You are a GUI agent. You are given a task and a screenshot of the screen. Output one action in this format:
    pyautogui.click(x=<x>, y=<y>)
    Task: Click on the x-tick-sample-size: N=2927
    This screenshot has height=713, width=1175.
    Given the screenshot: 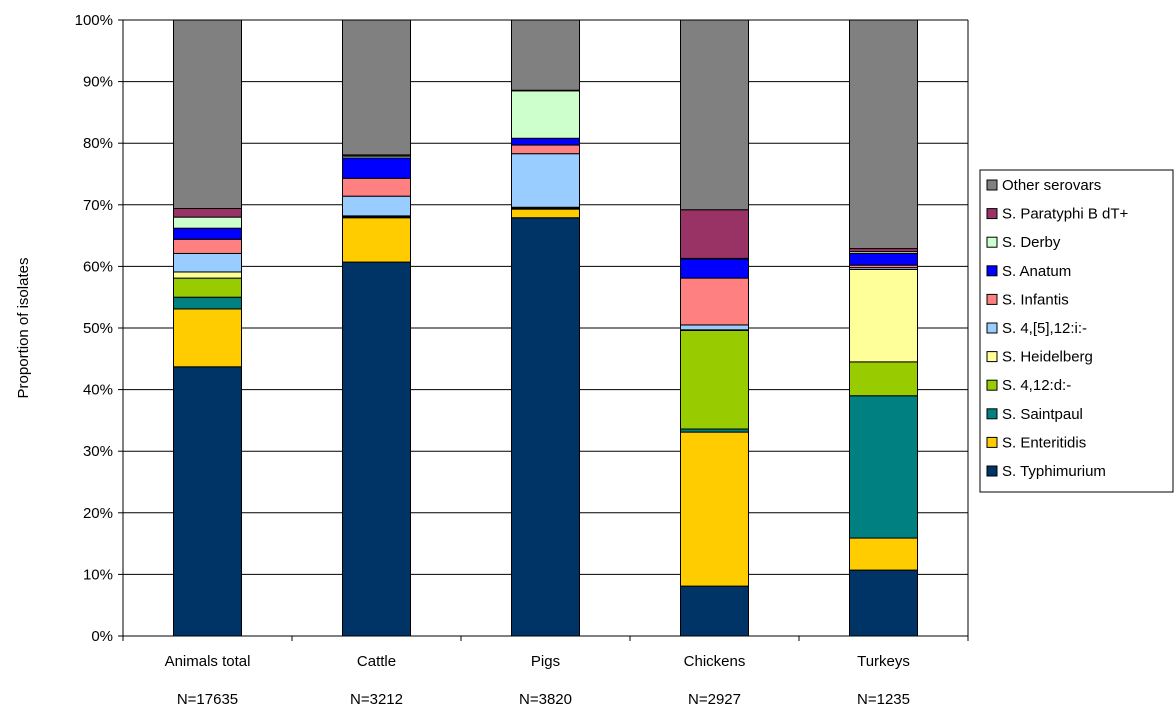 What is the action you would take?
    pyautogui.click(x=714, y=699)
    